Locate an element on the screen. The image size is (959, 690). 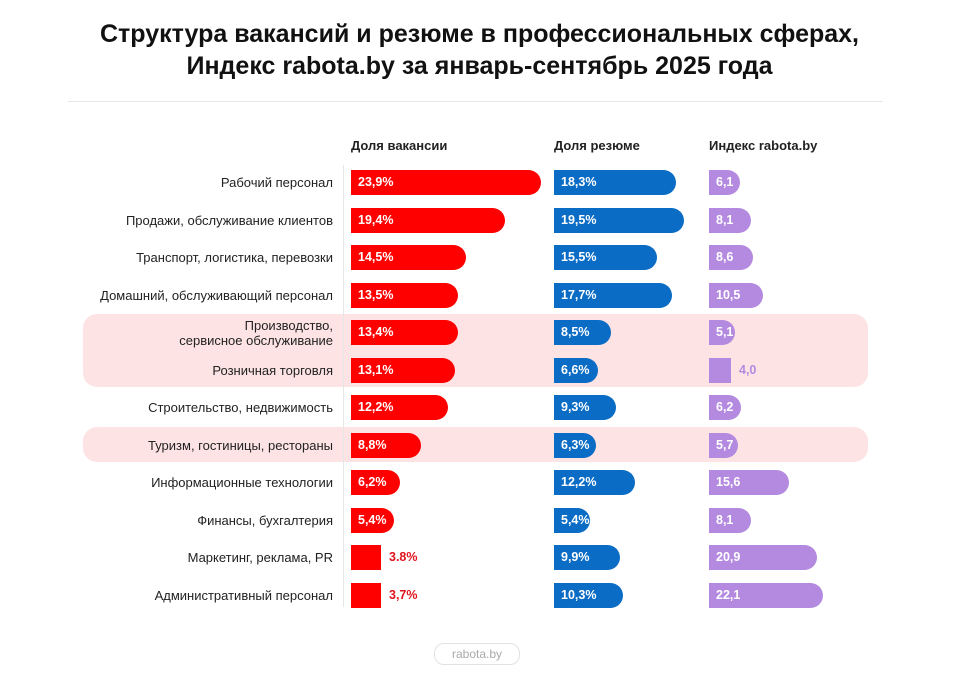
vacancy-bar: 13,5% is located at coordinates (405, 295).